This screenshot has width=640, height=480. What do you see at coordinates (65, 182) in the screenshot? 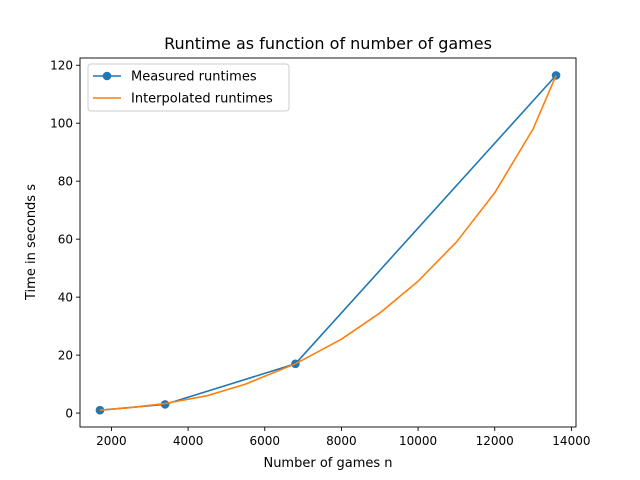
I see `y-tick-label: 80` at bounding box center [65, 182].